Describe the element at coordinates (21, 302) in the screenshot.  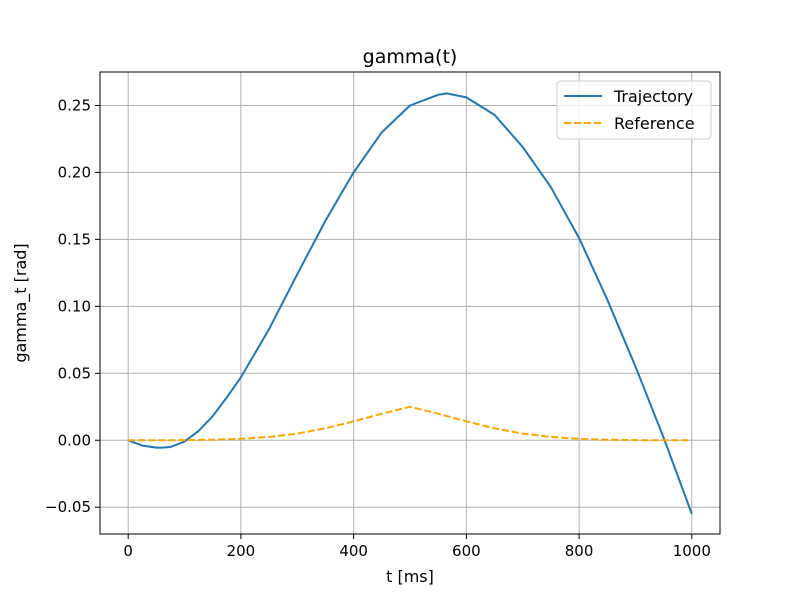
I see `y-axis-label: gamma_t [rad]` at that location.